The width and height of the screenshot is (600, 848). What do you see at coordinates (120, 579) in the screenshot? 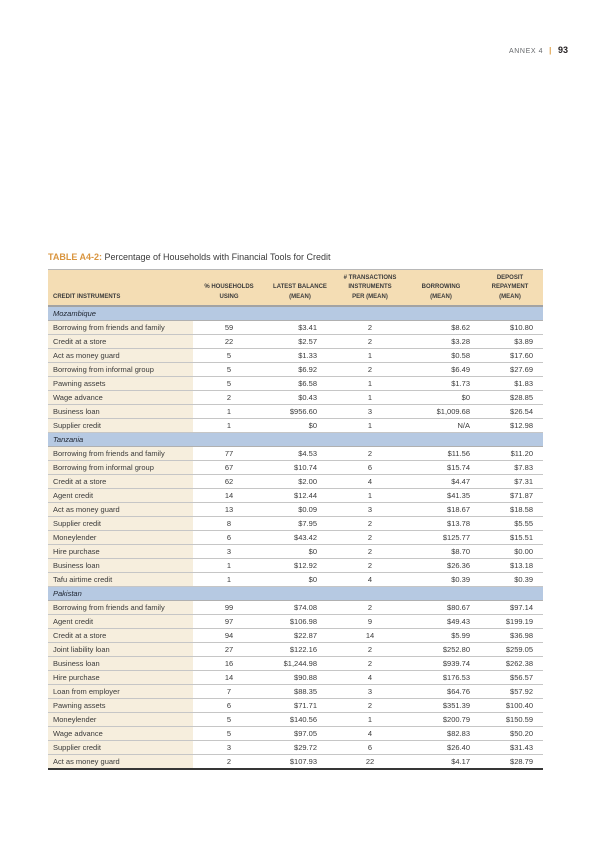
I see `cell-instrument: Tafu airtime credit` at bounding box center [120, 579].